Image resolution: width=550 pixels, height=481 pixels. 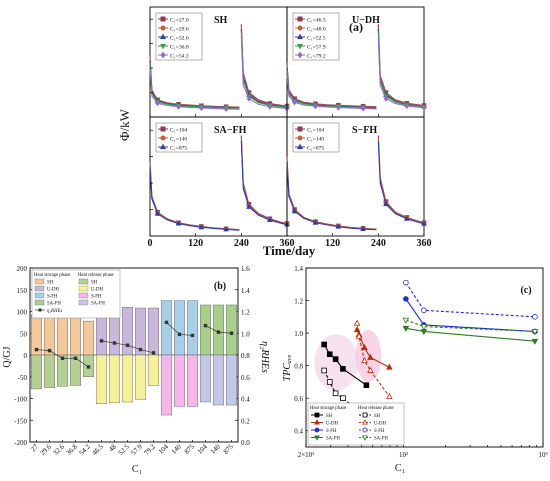 What do you see at coordinates (178, 131) in the screenshot?
I see `panel-a-legend-label: C₁=104` at bounding box center [178, 131].